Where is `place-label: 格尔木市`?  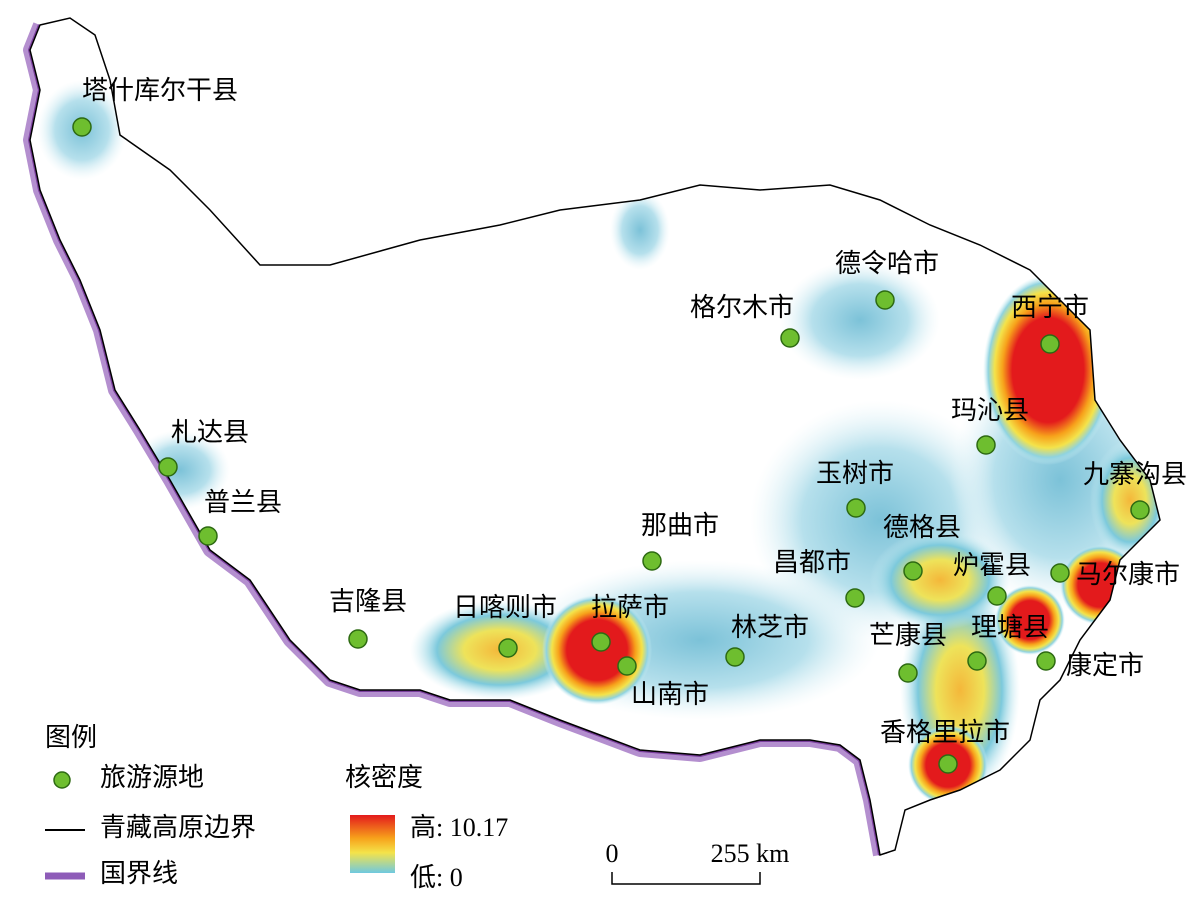
place-label: 格尔木市 is located at coordinates (742, 307).